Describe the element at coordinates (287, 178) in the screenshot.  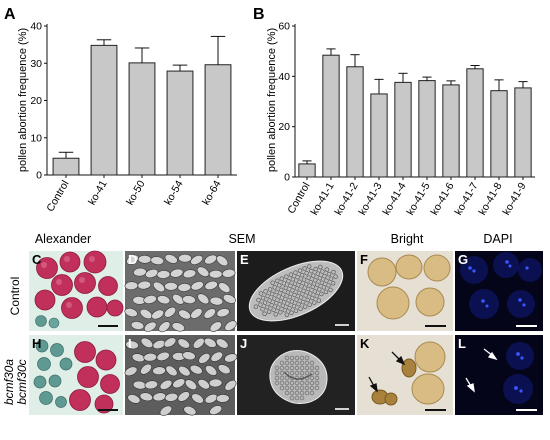
I see `chart-b-y-tick-label: 0` at that location.